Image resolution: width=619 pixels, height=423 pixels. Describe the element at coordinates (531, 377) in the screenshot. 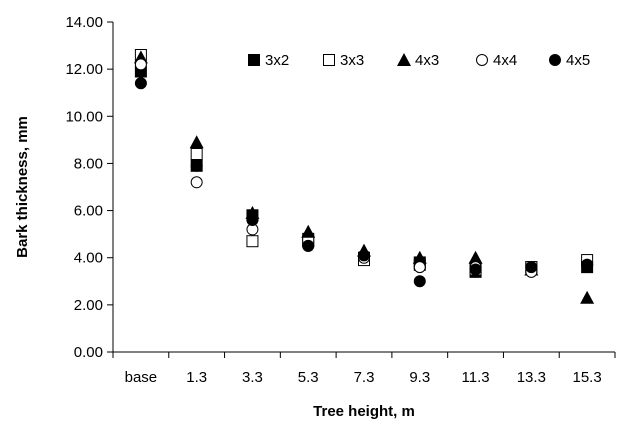

I see `x-tick-label: 13.3` at that location.